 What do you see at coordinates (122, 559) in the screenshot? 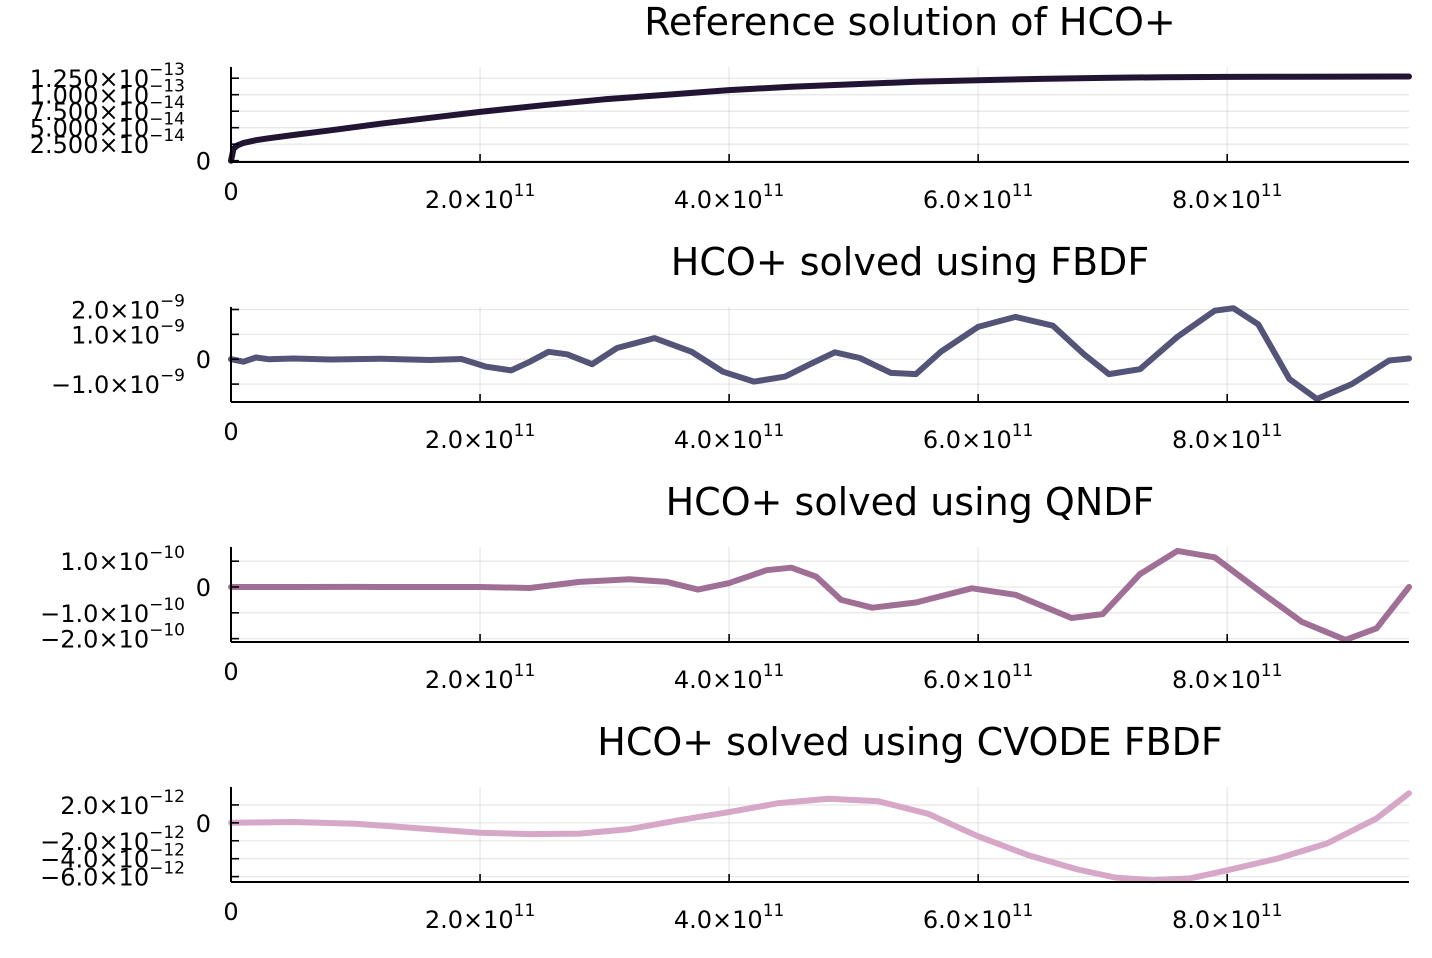
I see `y-tick-label: 1.0×10⁻¹⁰` at bounding box center [122, 559].